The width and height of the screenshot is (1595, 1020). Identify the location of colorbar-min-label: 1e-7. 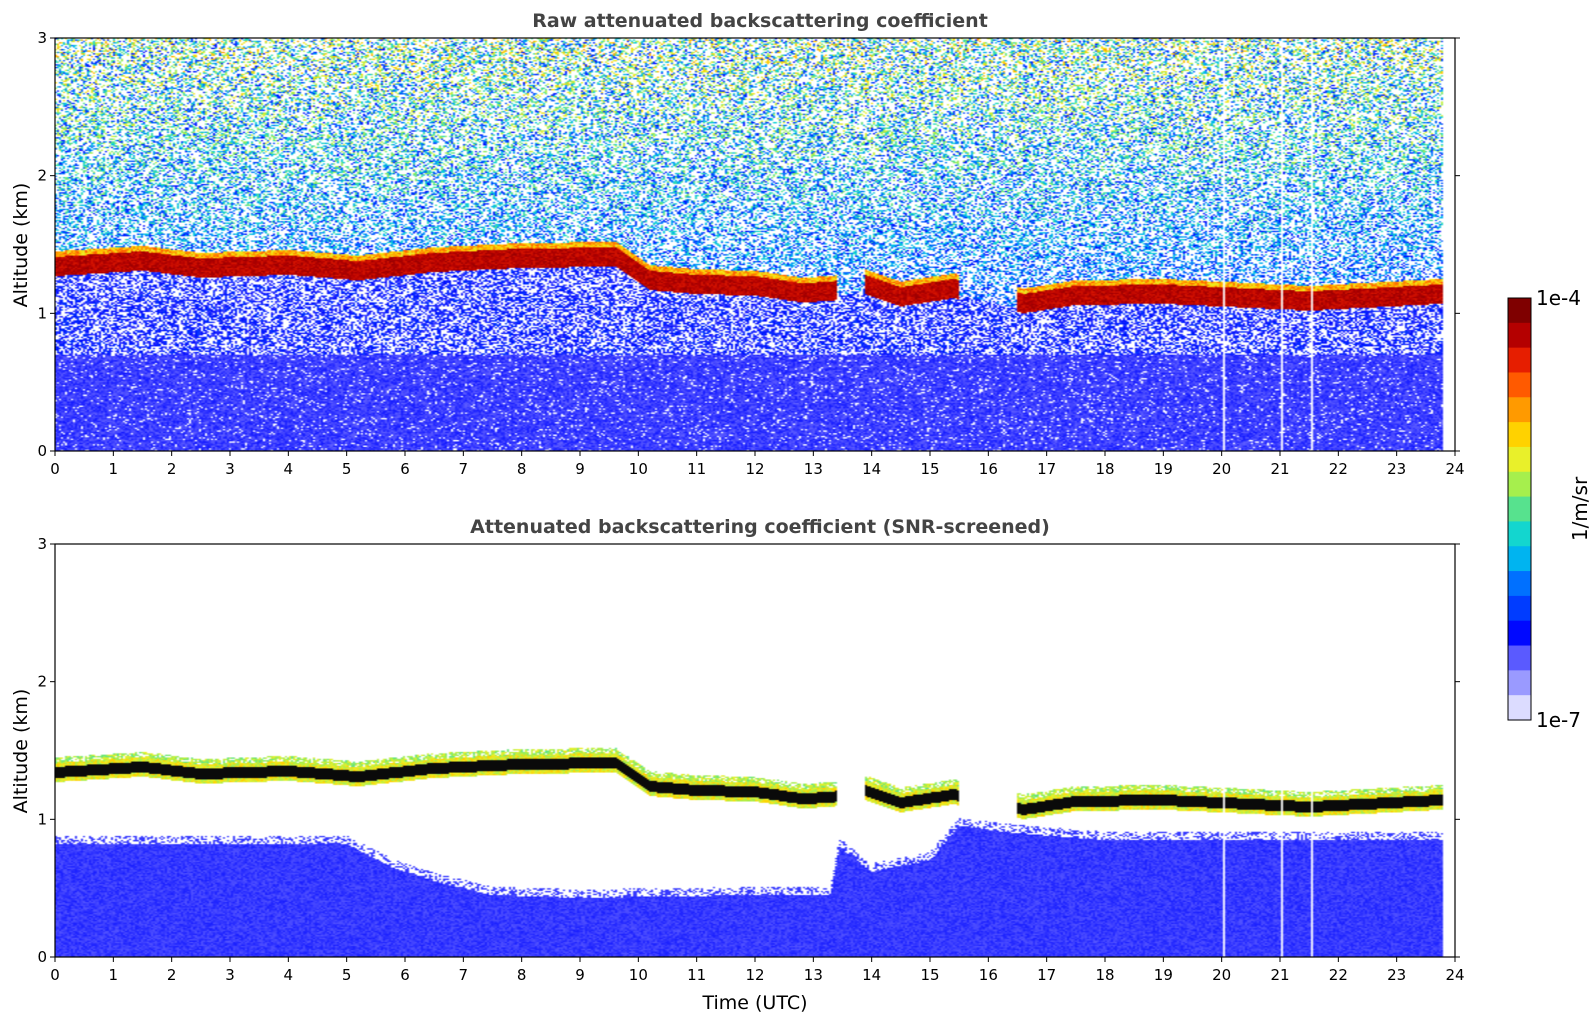
(1558, 720).